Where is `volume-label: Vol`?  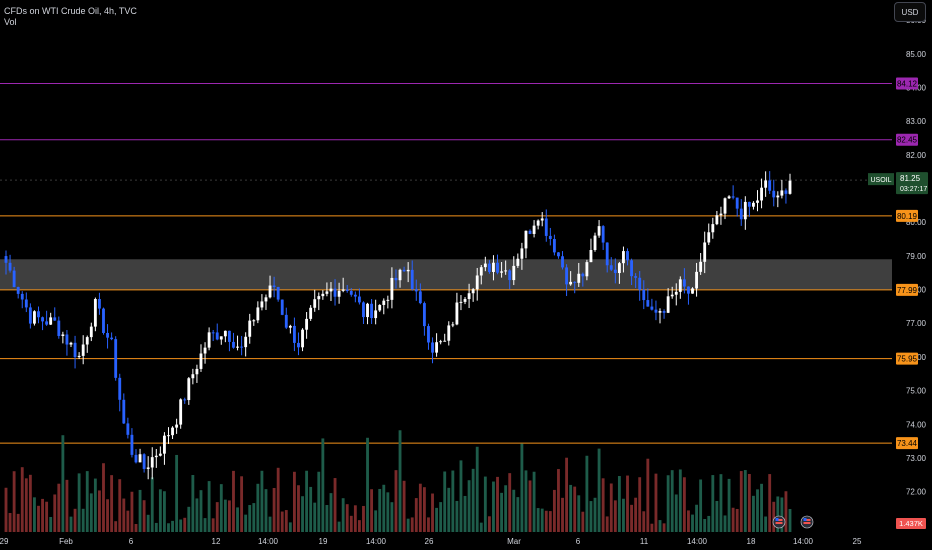 volume-label: Vol is located at coordinates (10, 22).